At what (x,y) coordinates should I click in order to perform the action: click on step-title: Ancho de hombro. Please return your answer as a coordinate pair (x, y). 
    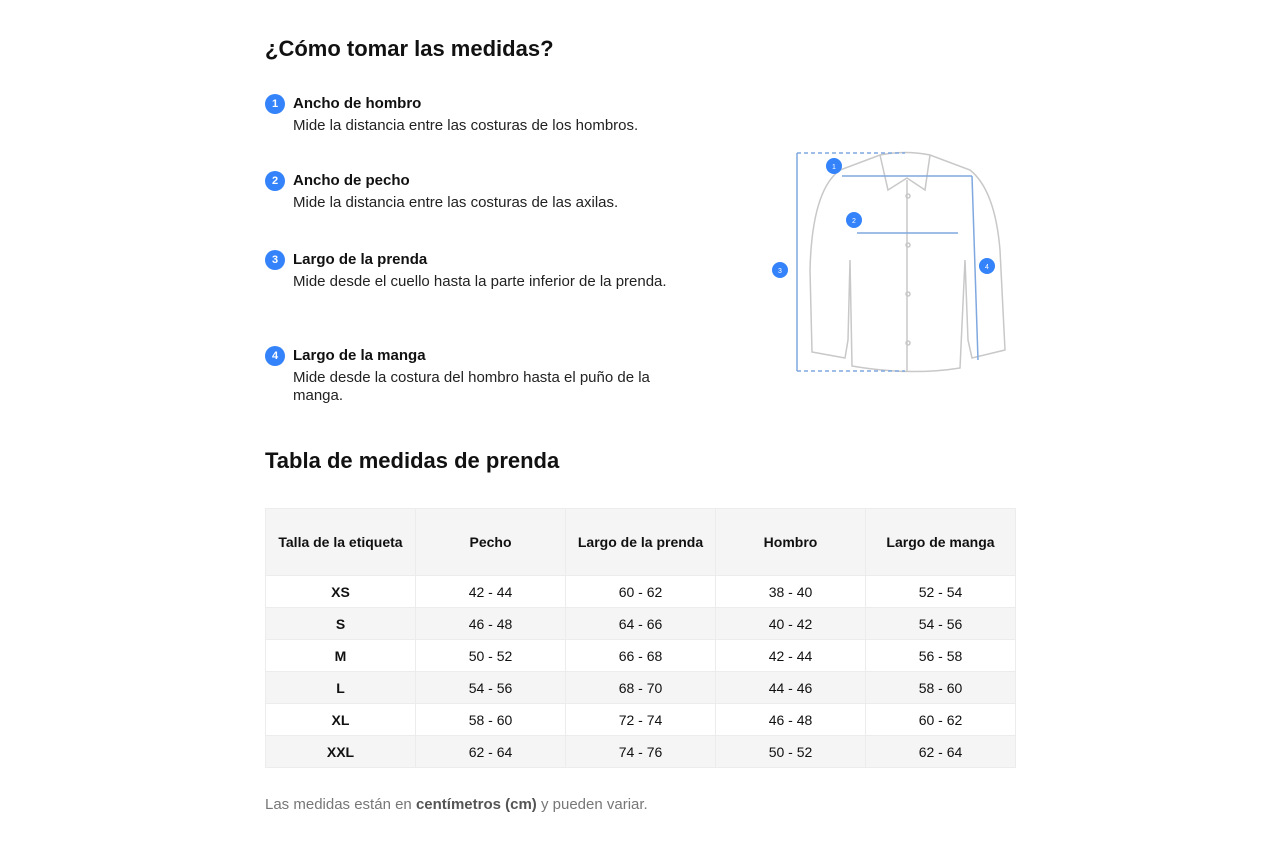
    Looking at the image, I should click on (357, 103).